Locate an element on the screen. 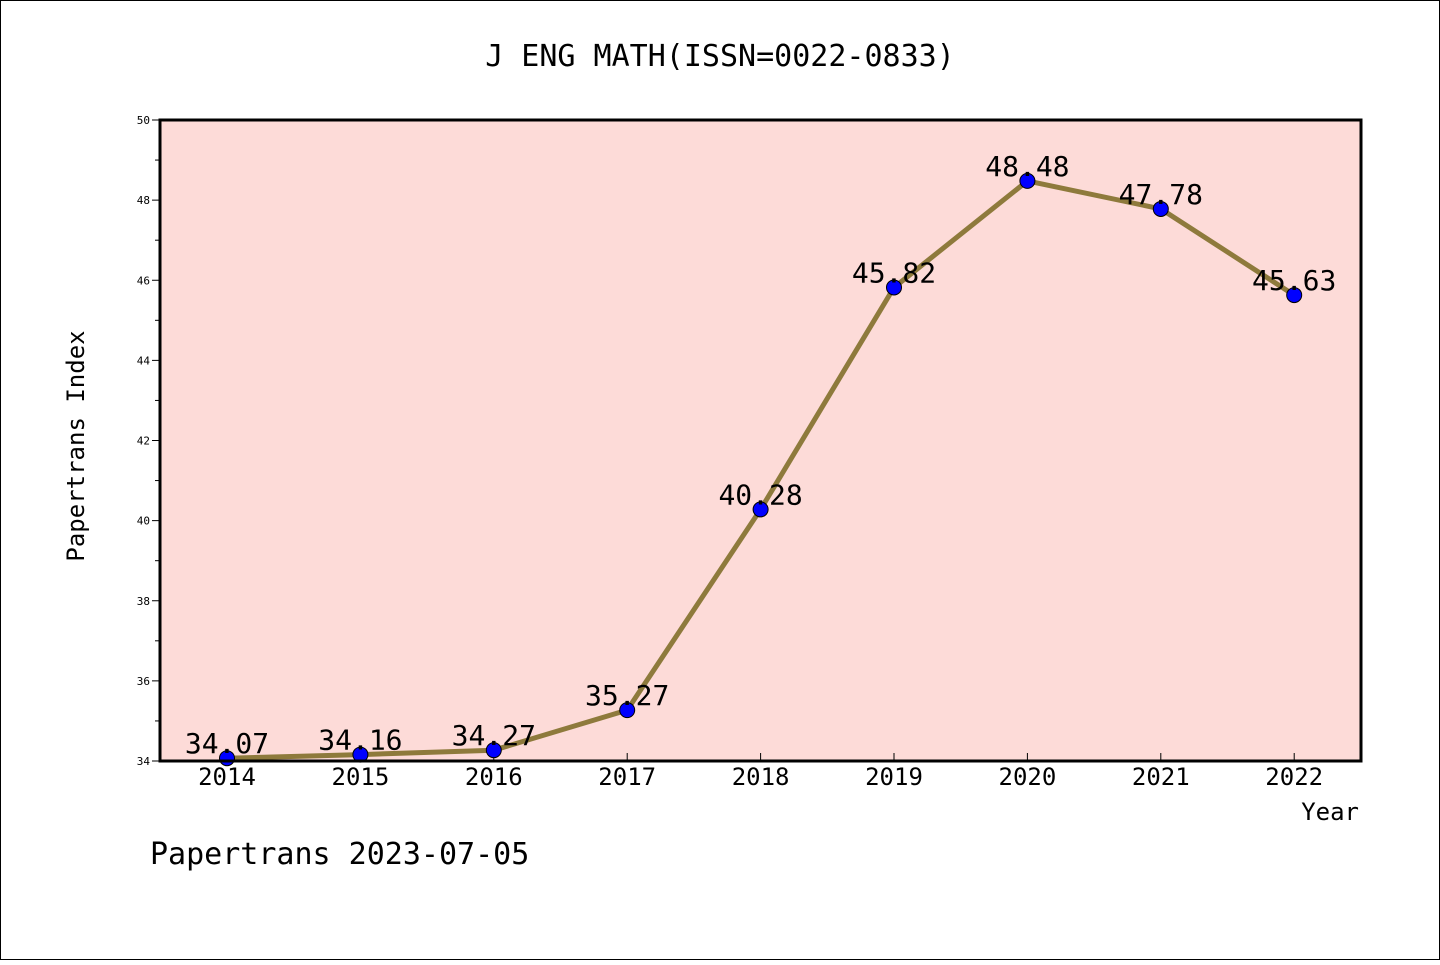 Image resolution: width=1440 pixels, height=965 pixels. x-tick-label: 2014 is located at coordinates (227, 777).